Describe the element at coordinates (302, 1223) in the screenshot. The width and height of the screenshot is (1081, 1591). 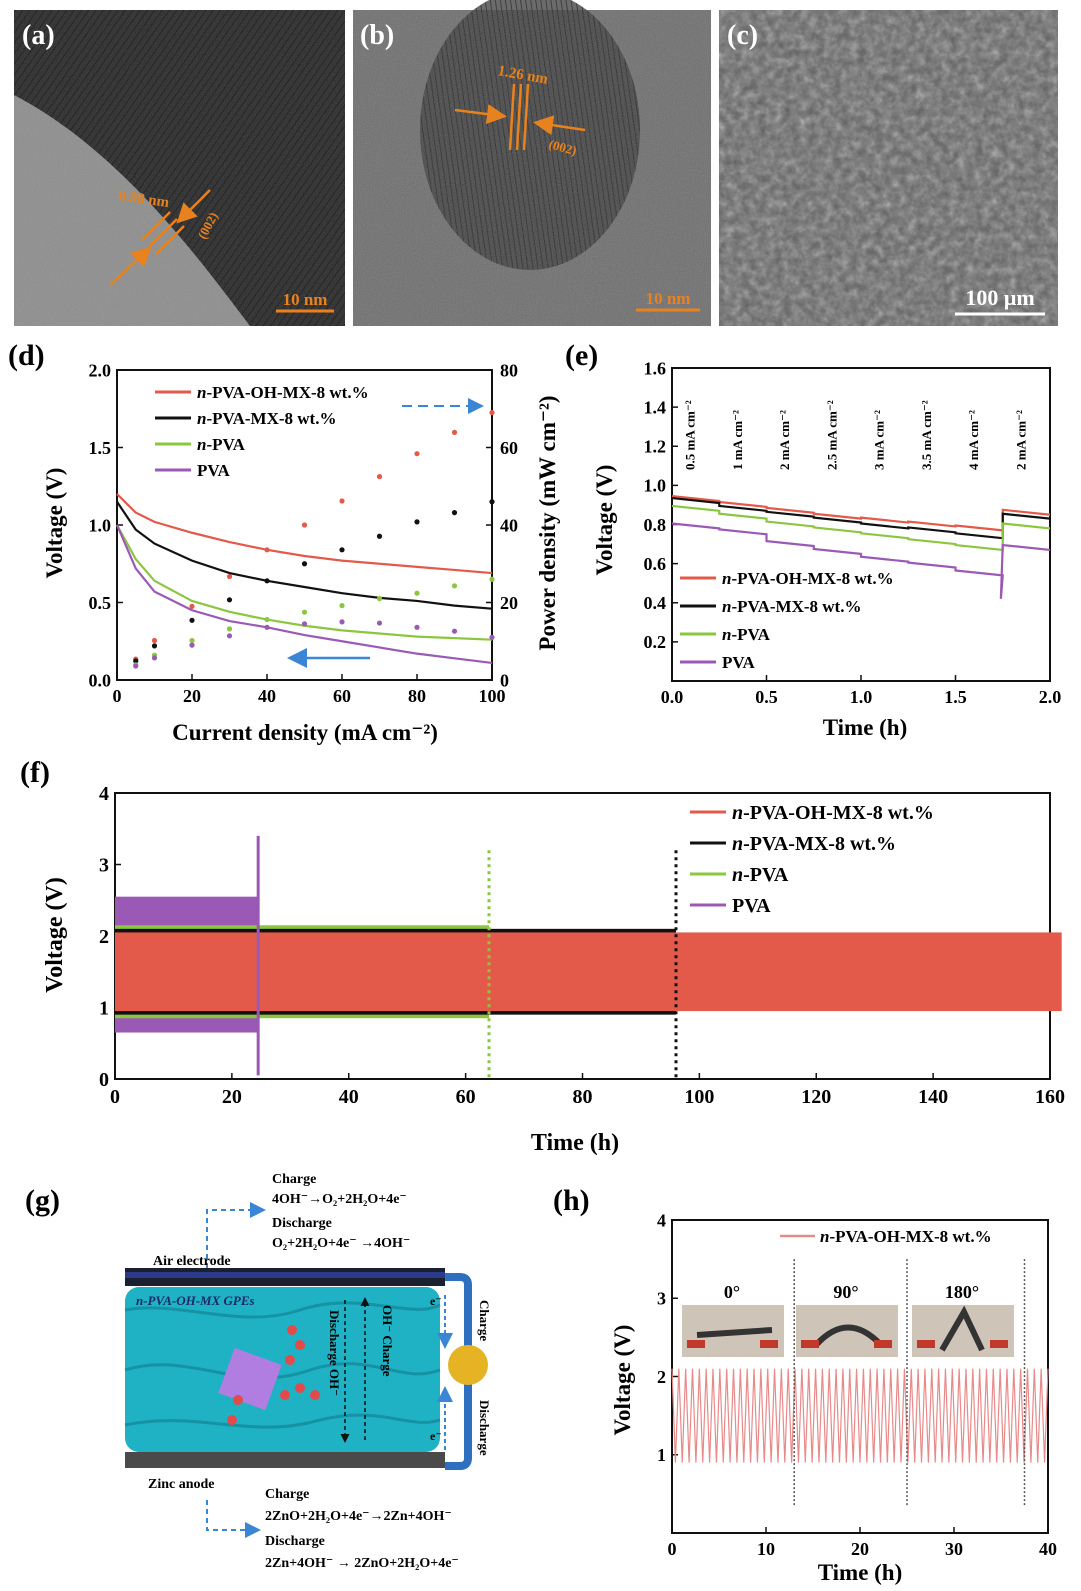
I see `top-text-2: Discharge` at that location.